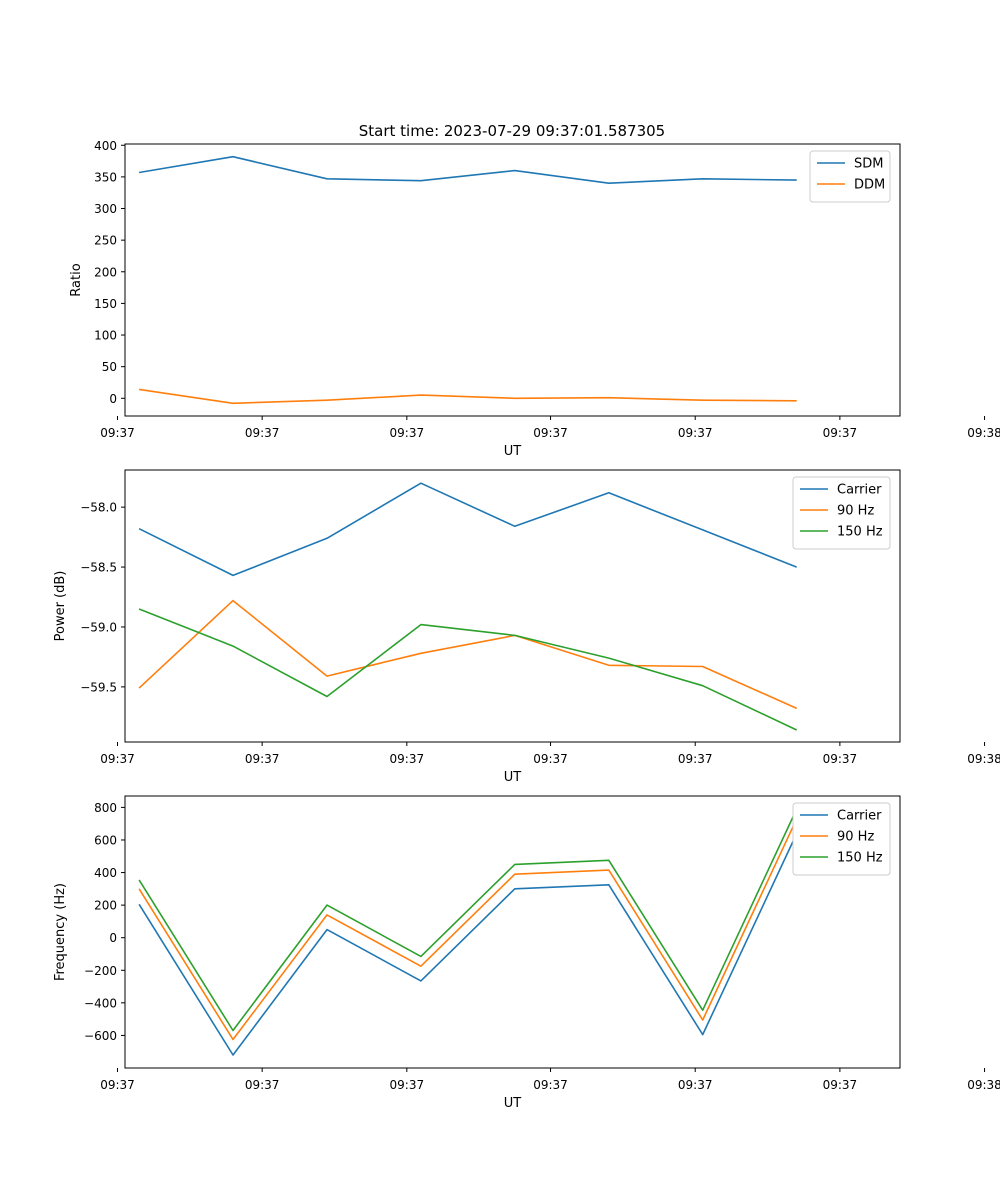 This screenshot has height=1200, width=1000. What do you see at coordinates (98, 627) in the screenshot?
I see `y-tick-label: −59.0` at bounding box center [98, 627].